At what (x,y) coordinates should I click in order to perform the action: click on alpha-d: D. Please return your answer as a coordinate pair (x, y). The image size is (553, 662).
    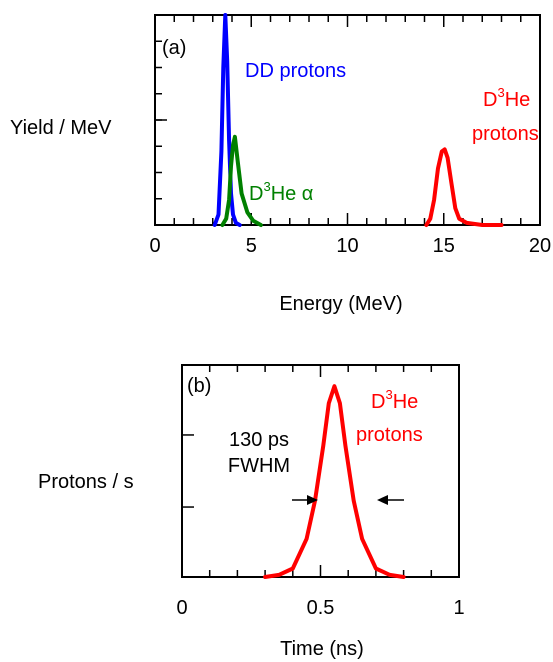
    Looking at the image, I should click on (256, 194).